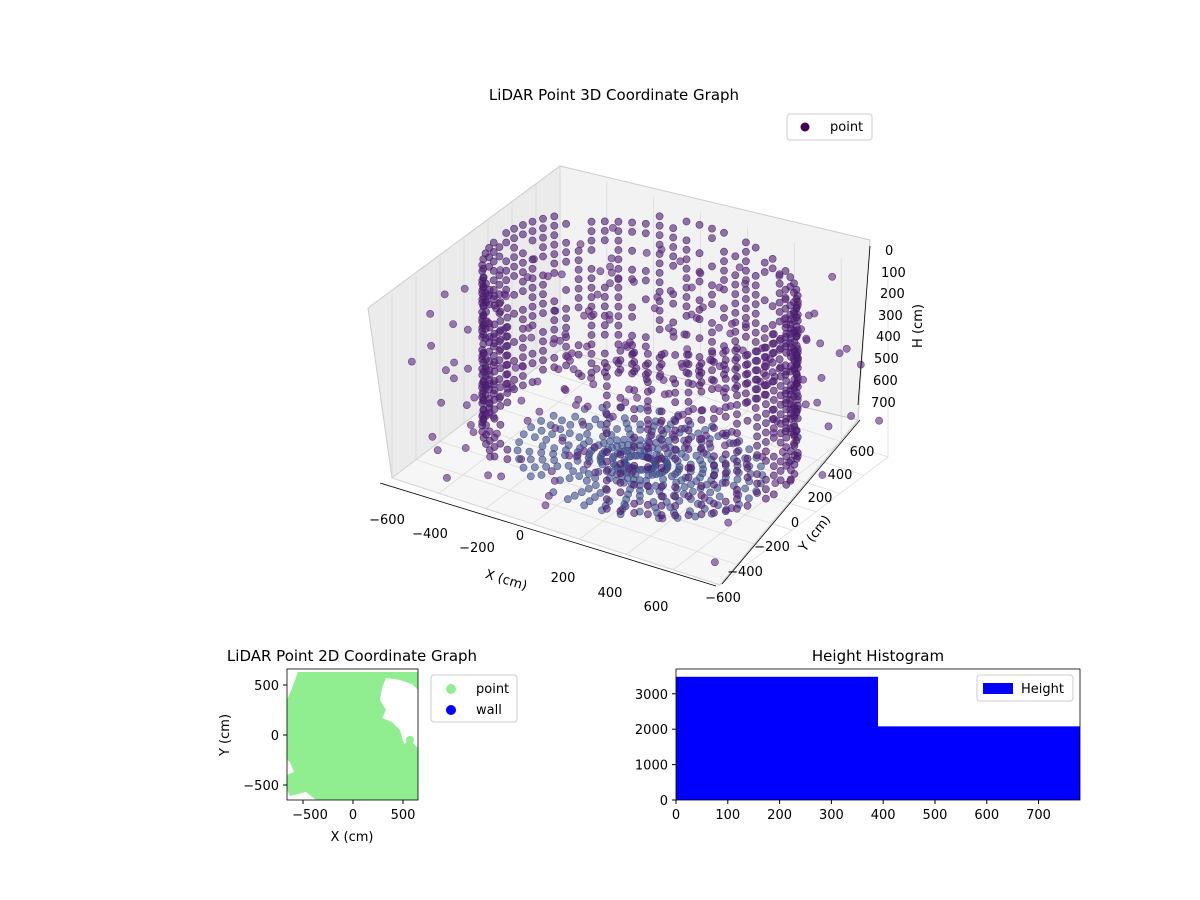 This screenshot has height=900, width=1200. I want to click on x-ticks-3d: −600 −400 −200 0 200 400 600, so click(518, 564).